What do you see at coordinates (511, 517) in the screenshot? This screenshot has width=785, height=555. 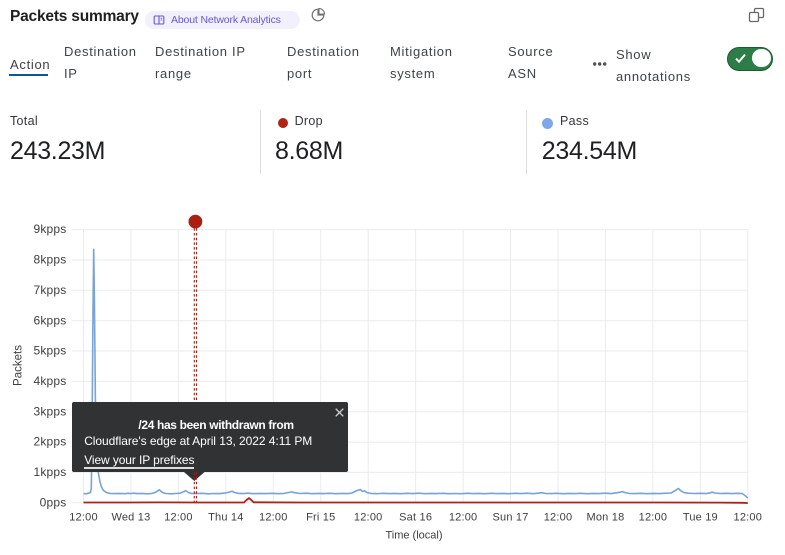 I see `svg-text: Sun 17` at bounding box center [511, 517].